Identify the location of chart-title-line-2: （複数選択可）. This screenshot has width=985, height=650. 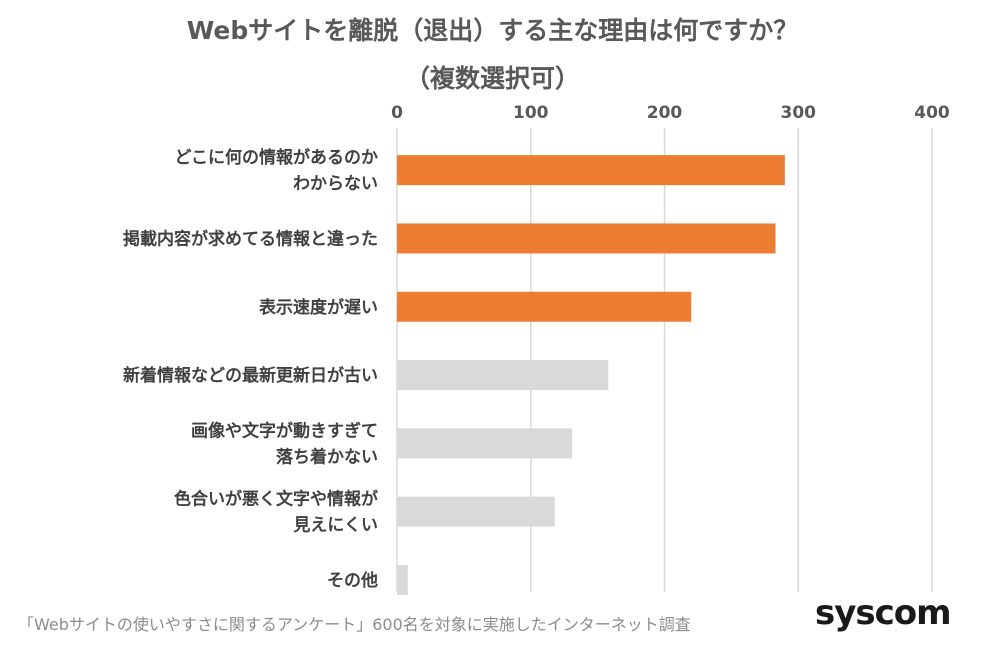
(492, 78).